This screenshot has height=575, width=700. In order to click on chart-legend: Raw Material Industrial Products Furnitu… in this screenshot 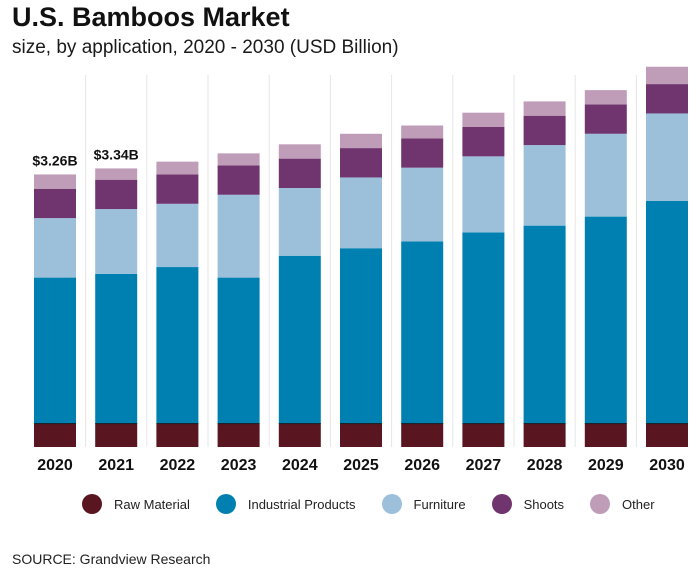, I will do `click(381, 504)`.